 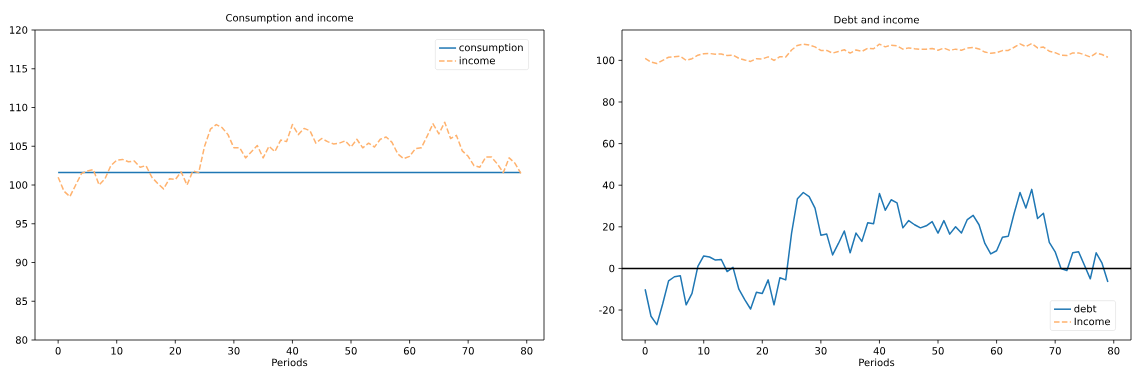 What do you see at coordinates (477, 60) in the screenshot?
I see `legend-label: income` at bounding box center [477, 60].